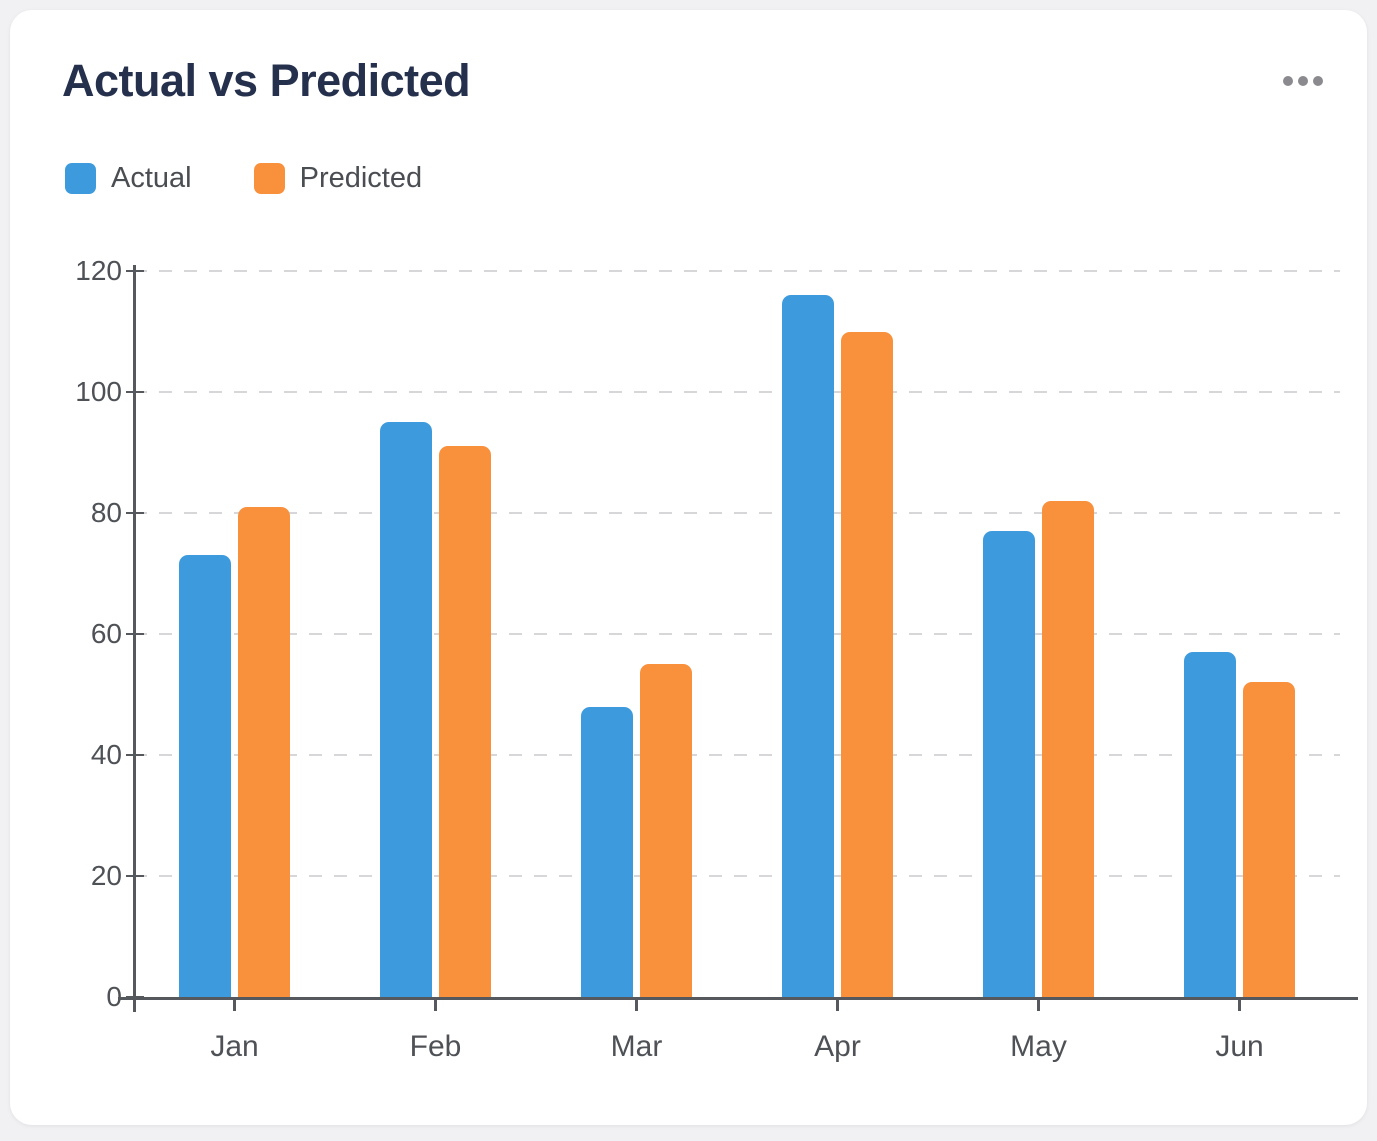 This screenshot has width=1377, height=1141. I want to click on y-axis-label: 0, so click(114, 996).